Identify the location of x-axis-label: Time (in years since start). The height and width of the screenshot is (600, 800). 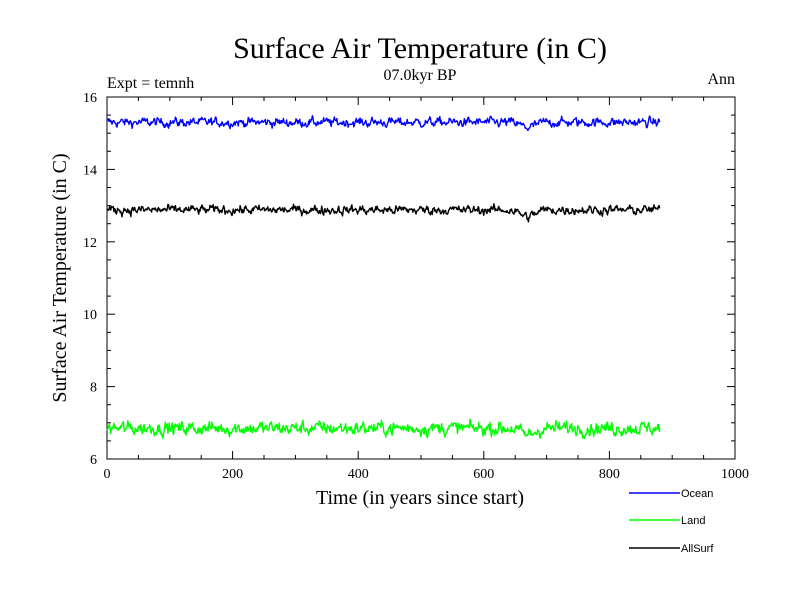
(420, 498).